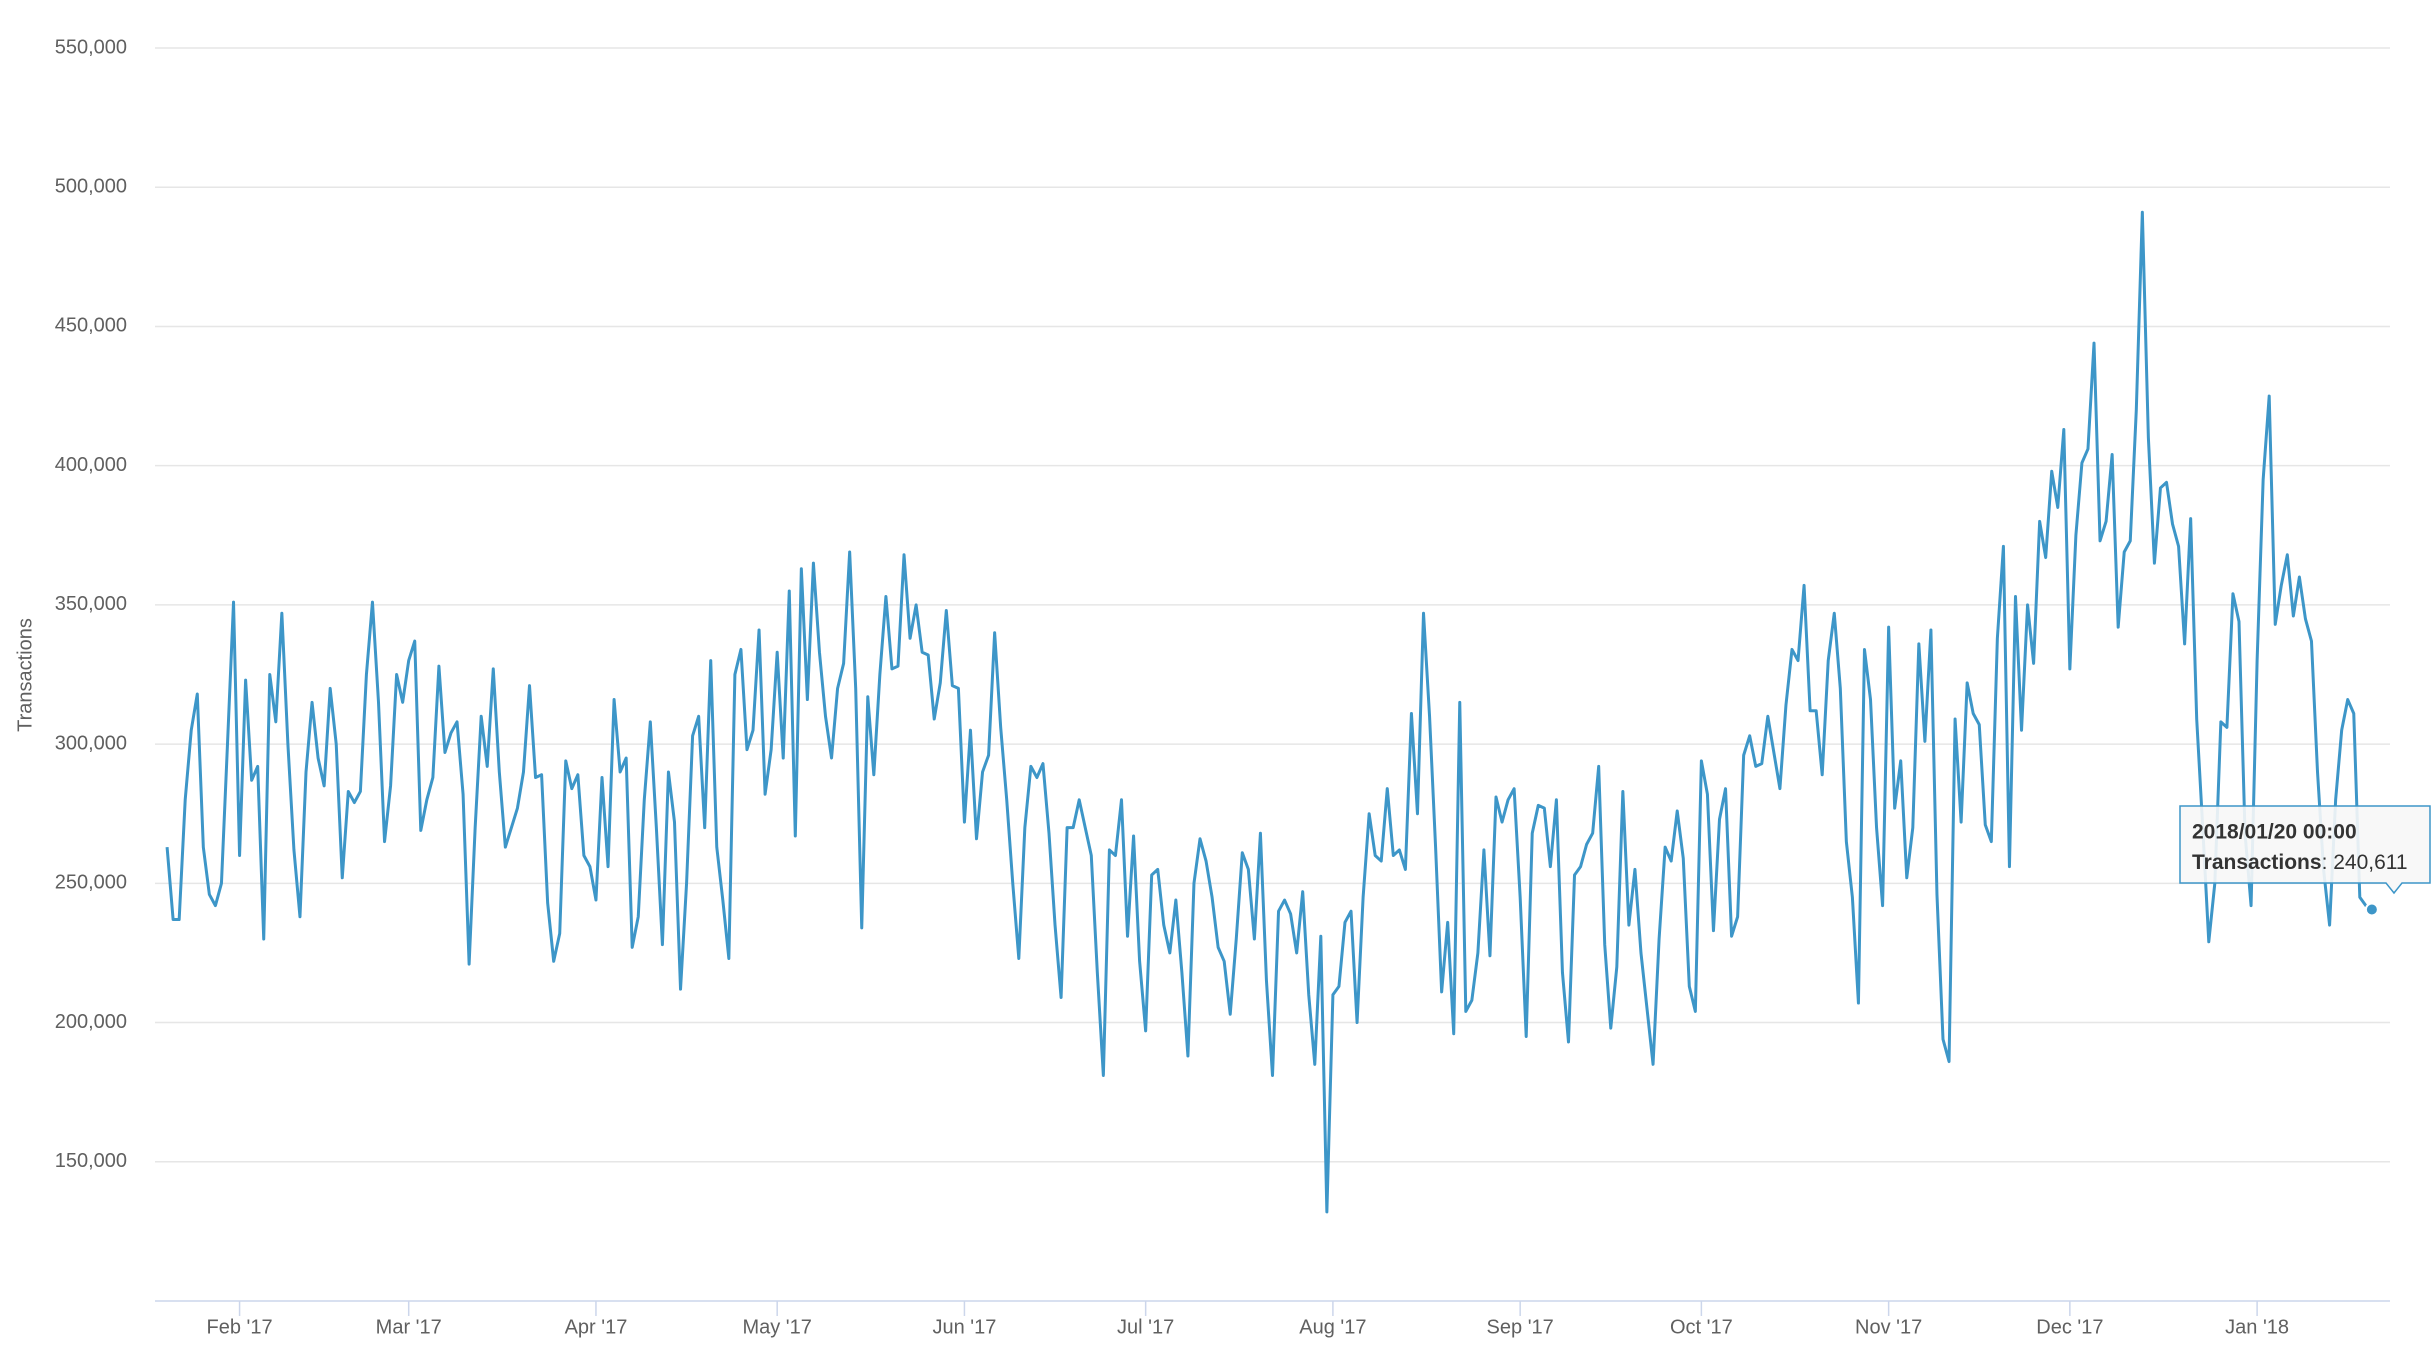  What do you see at coordinates (2370, 862) in the screenshot?
I see `tooltip-number: 240,611` at bounding box center [2370, 862].